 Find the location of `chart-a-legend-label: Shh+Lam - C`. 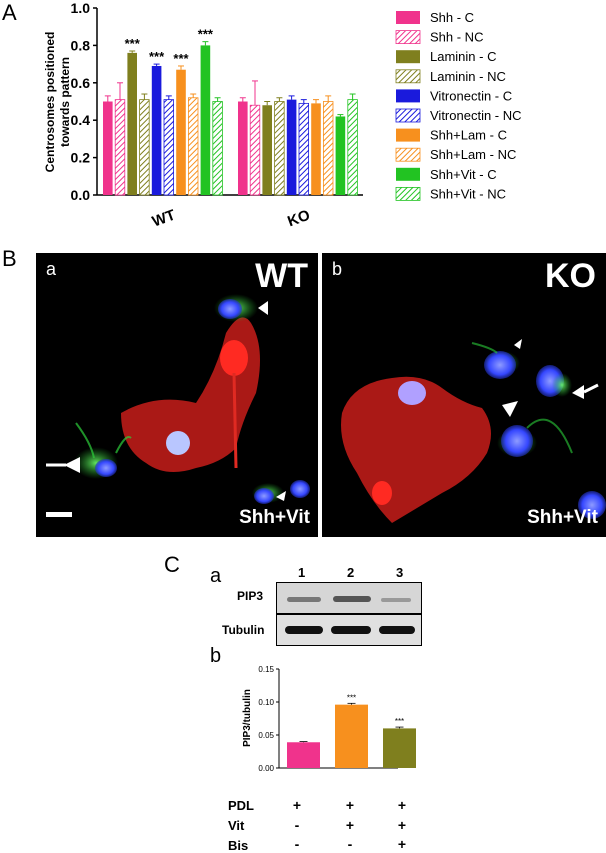

chart-a-legend-label: Shh+Lam - C is located at coordinates (468, 135).